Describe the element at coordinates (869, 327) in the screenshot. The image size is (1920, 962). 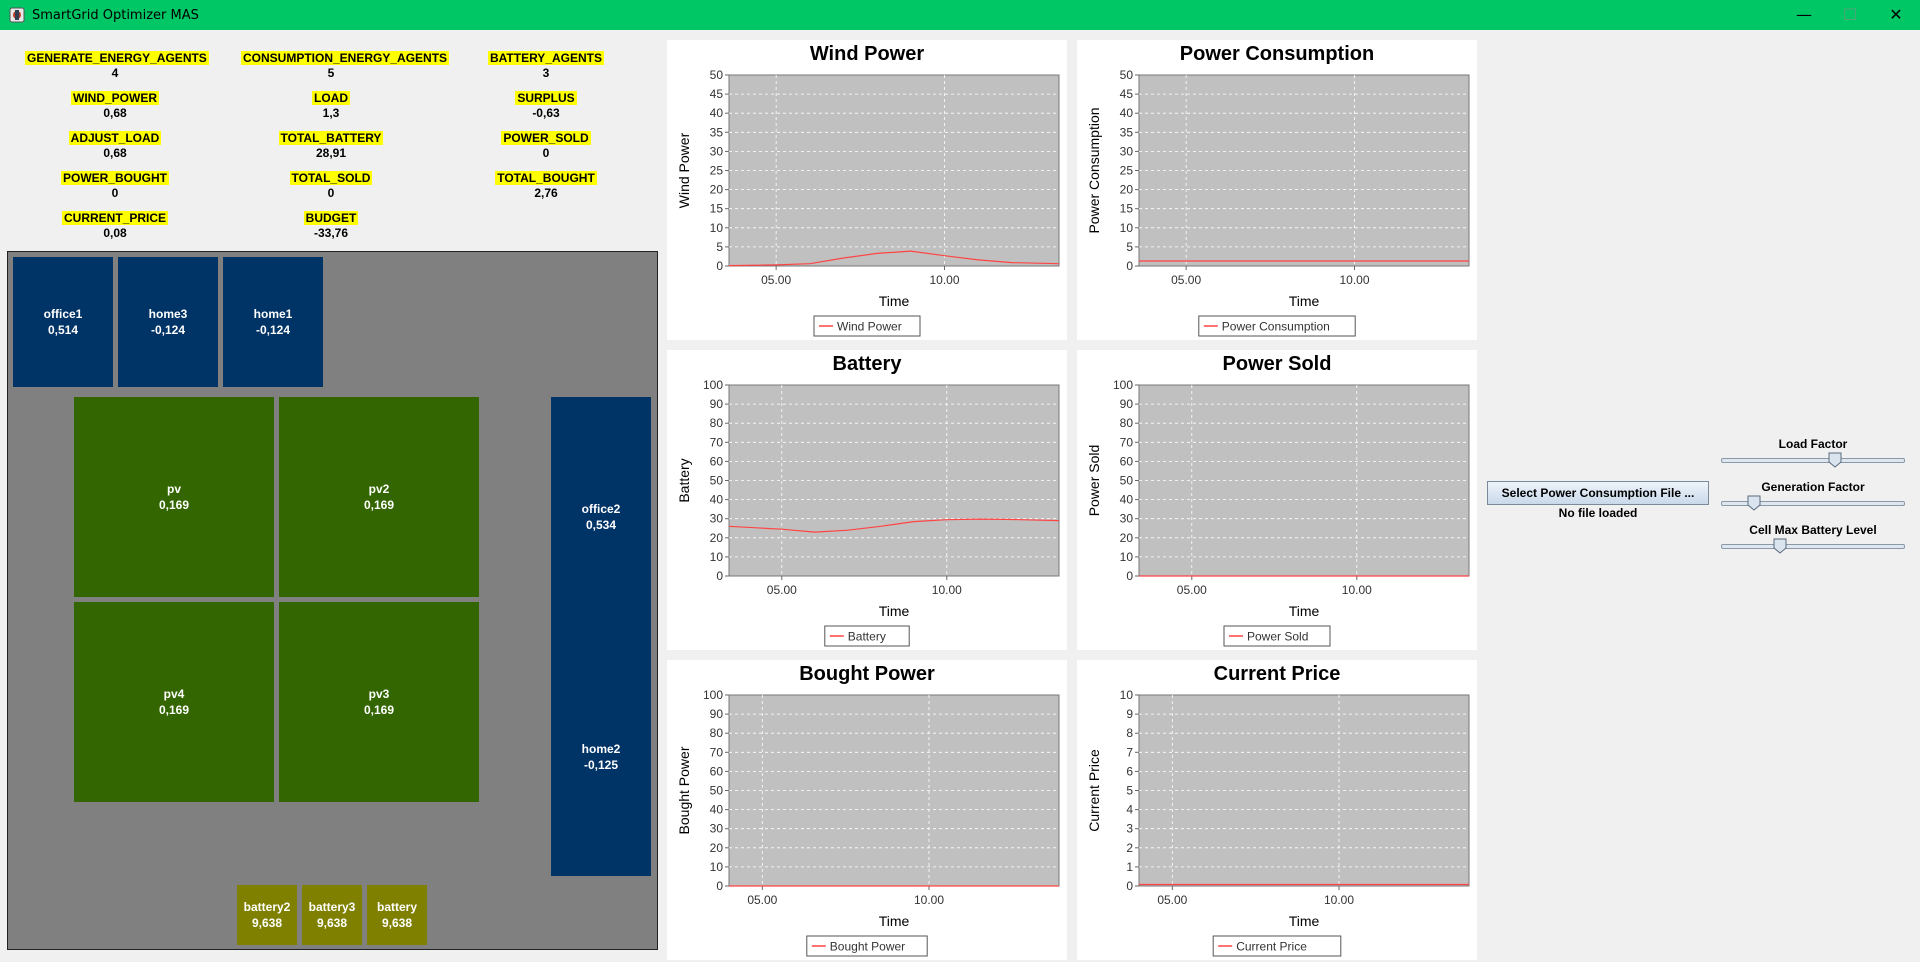
I see `legend-label: Wind Power` at that location.